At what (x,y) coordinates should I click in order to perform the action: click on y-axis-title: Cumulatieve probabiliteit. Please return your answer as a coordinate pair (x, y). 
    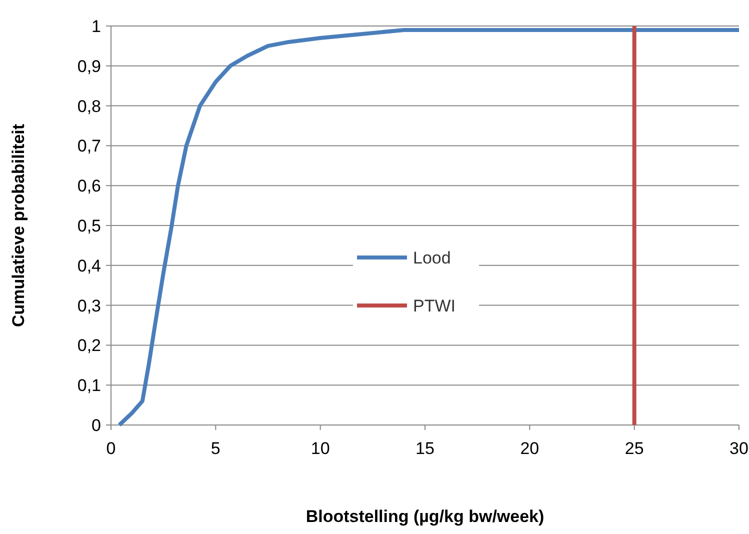
    Looking at the image, I should click on (18, 226).